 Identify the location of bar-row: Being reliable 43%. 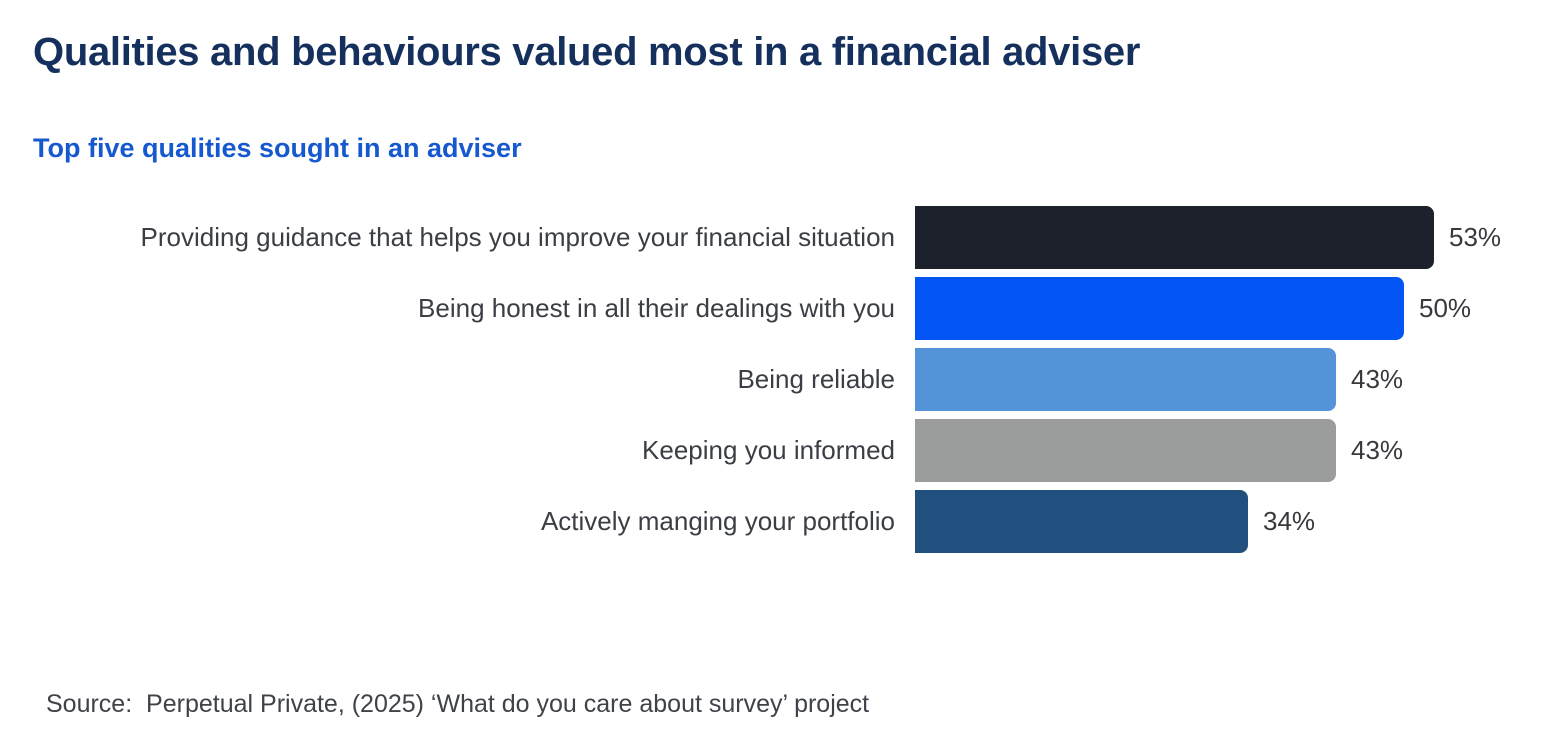
(770, 379).